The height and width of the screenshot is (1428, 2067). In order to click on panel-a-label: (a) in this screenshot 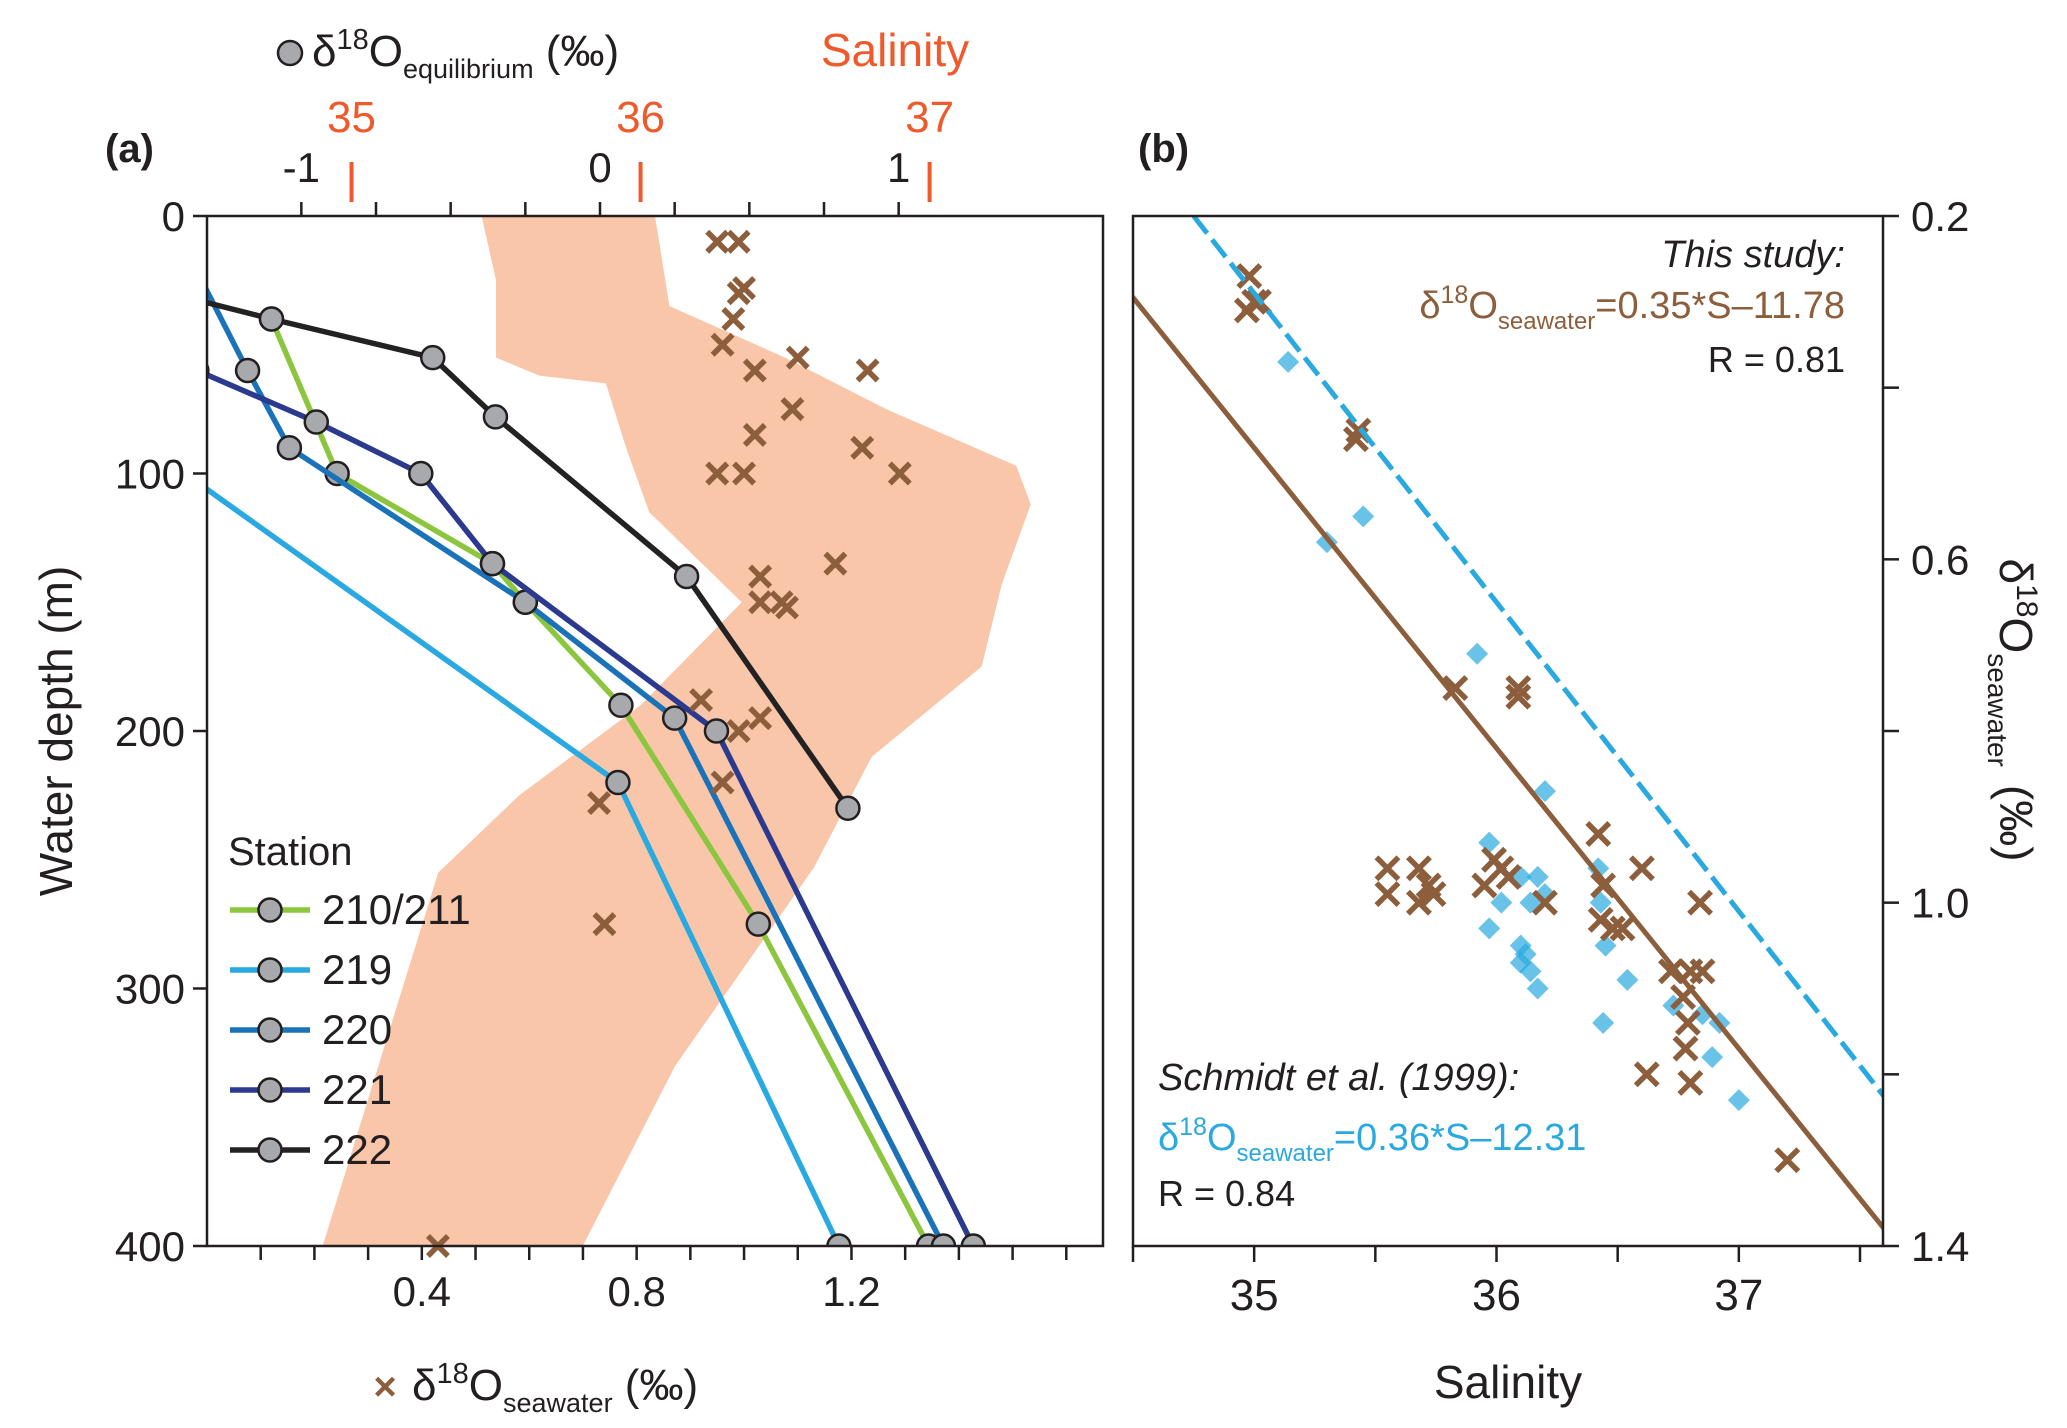, I will do `click(129, 149)`.